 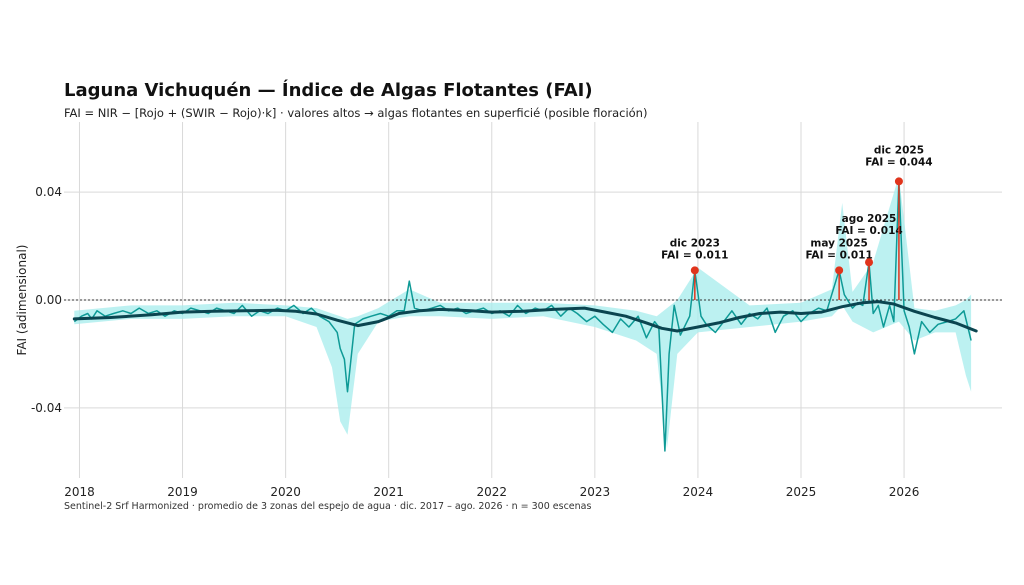 I want to click on peak-label-date: may 2025, so click(x=838, y=243).